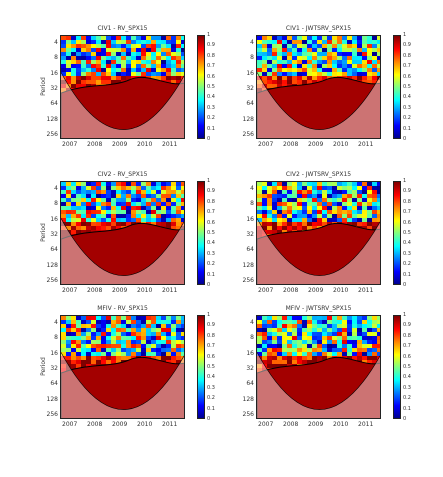 Image resolution: width=443 pixels, height=477 pixels. Describe the element at coordinates (318, 174) in the screenshot. I see `panel-title: CIV2 - JWTSRV_SPX15` at that location.